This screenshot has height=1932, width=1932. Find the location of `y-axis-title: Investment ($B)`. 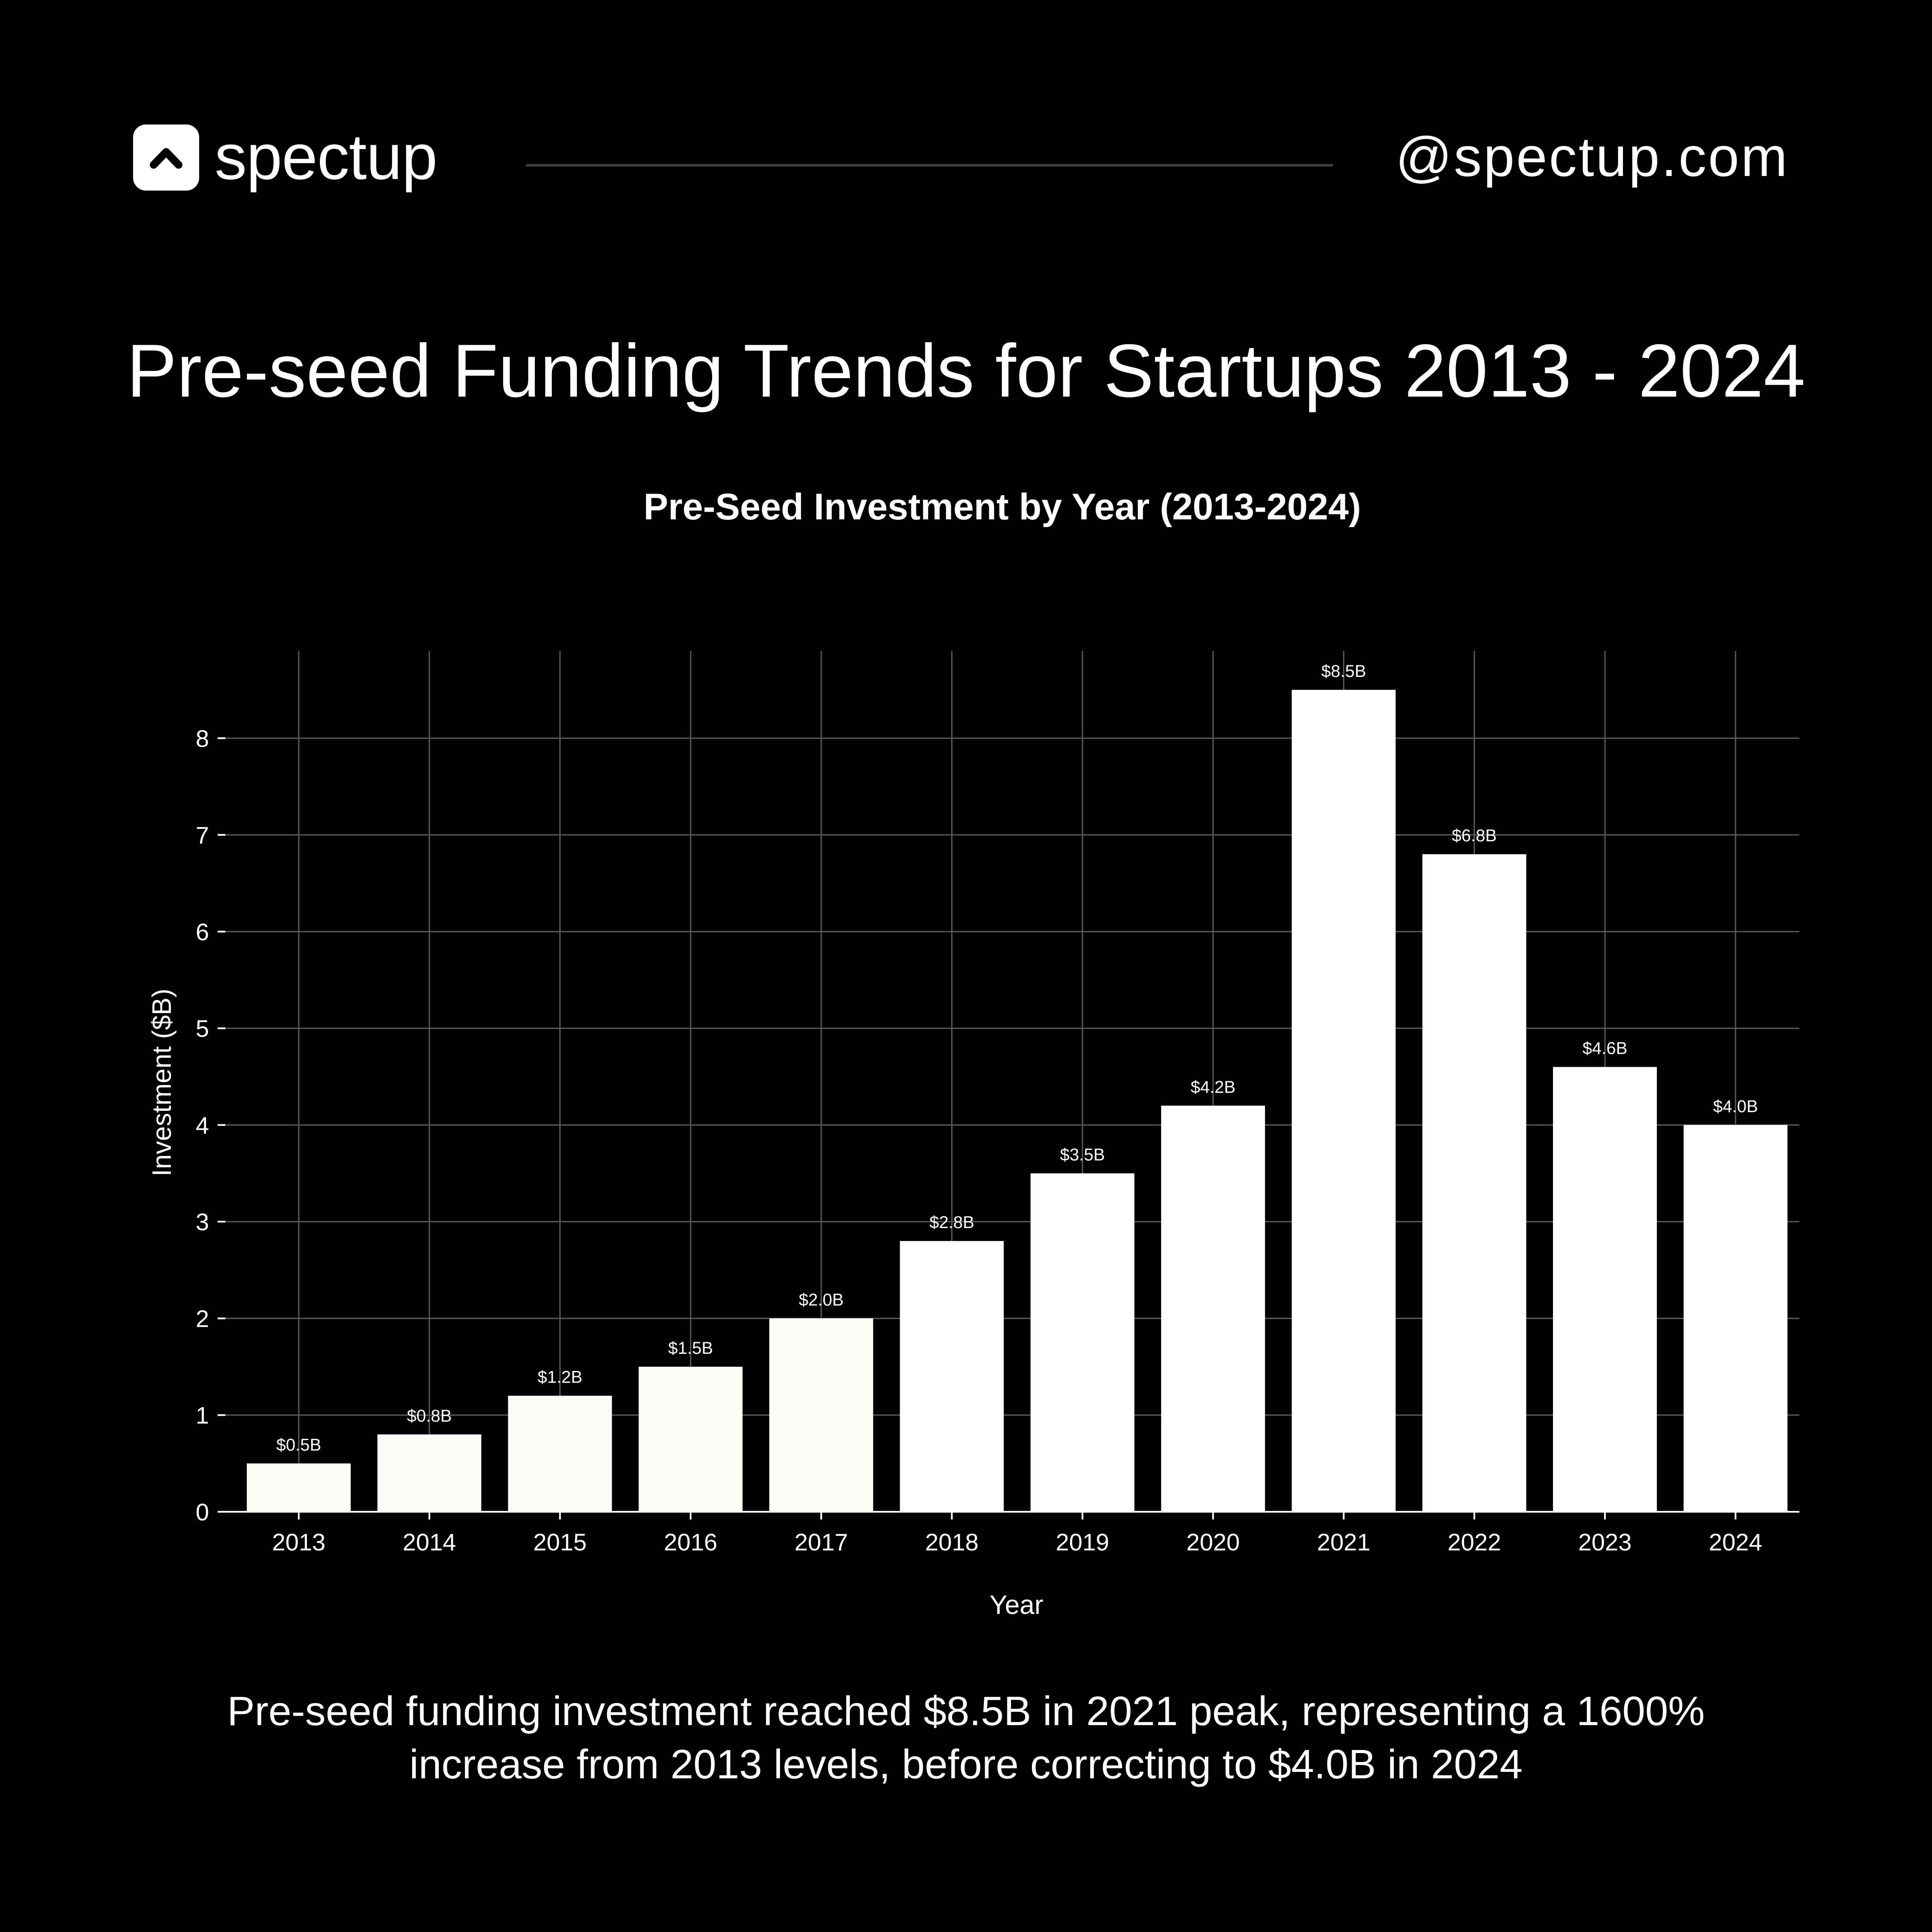

y-axis-title: Investment ($B) is located at coordinates (162, 1083).